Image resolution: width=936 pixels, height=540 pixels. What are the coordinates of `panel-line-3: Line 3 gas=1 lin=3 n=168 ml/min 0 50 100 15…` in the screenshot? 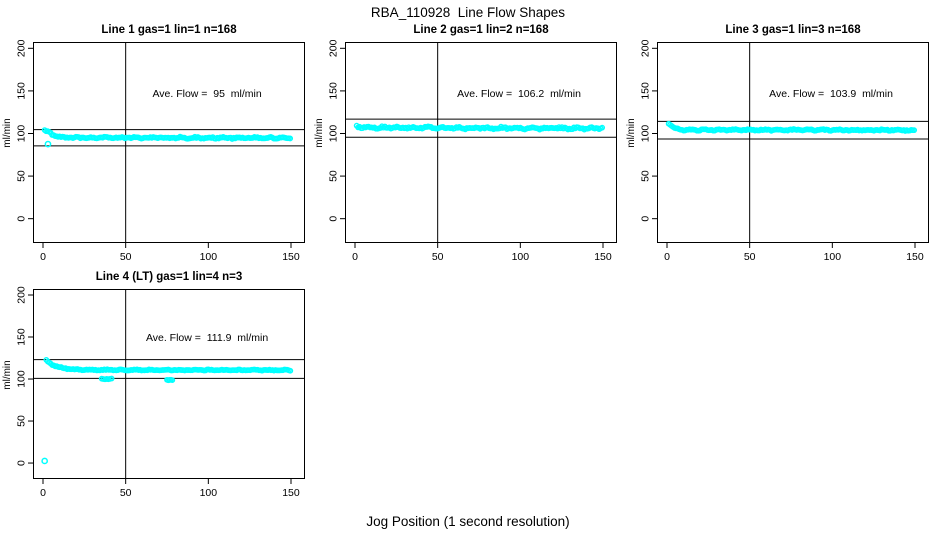 It's located at (777, 143).